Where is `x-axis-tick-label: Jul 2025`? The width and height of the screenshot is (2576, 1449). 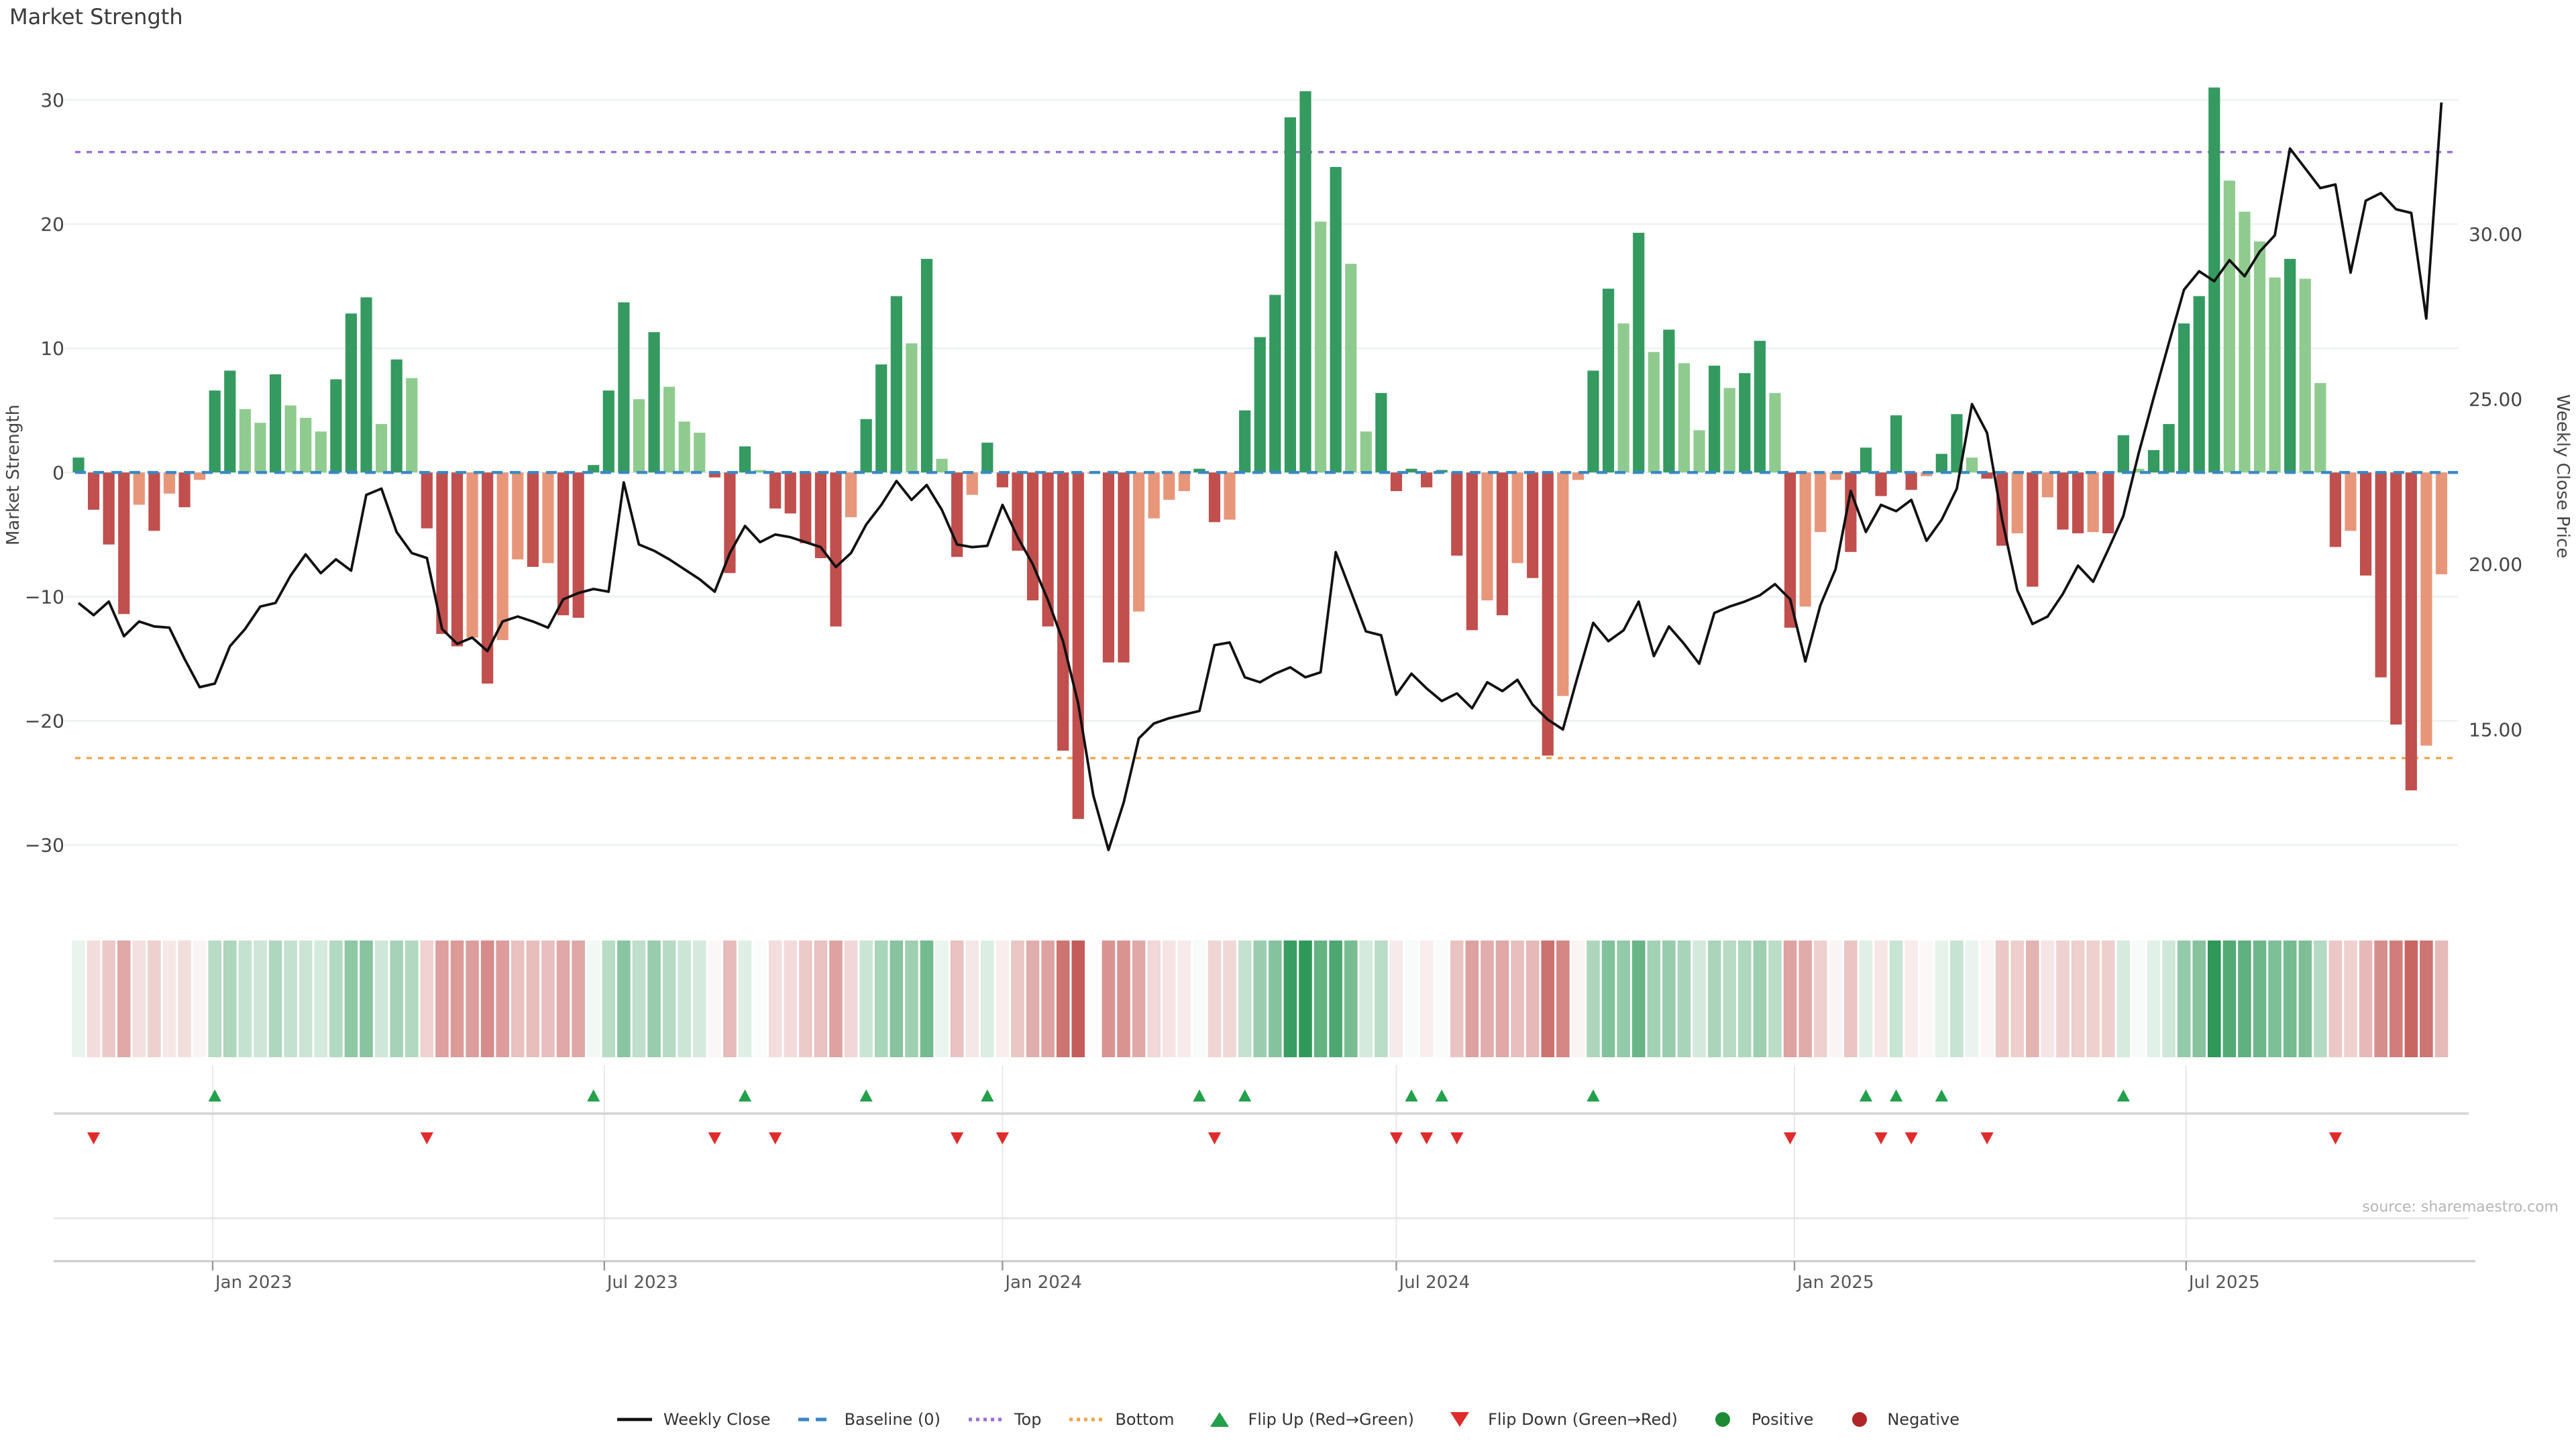 x-axis-tick-label: Jul 2025 is located at coordinates (2224, 1283).